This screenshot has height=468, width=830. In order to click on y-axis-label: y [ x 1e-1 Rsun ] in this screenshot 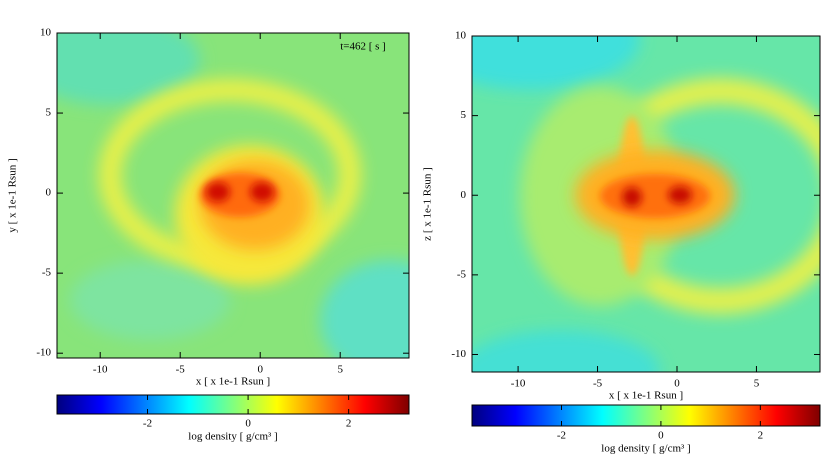, I will do `click(13, 195)`.